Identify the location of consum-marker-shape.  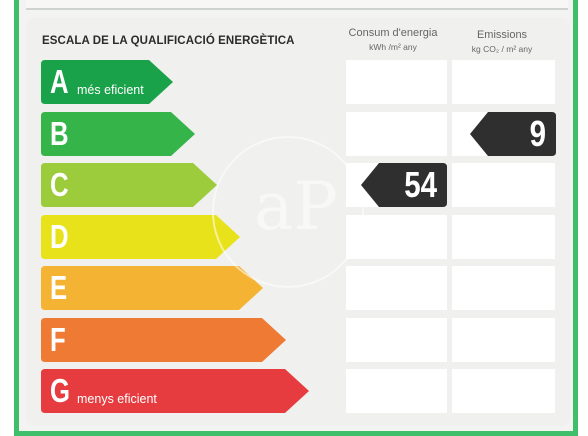
(404, 185).